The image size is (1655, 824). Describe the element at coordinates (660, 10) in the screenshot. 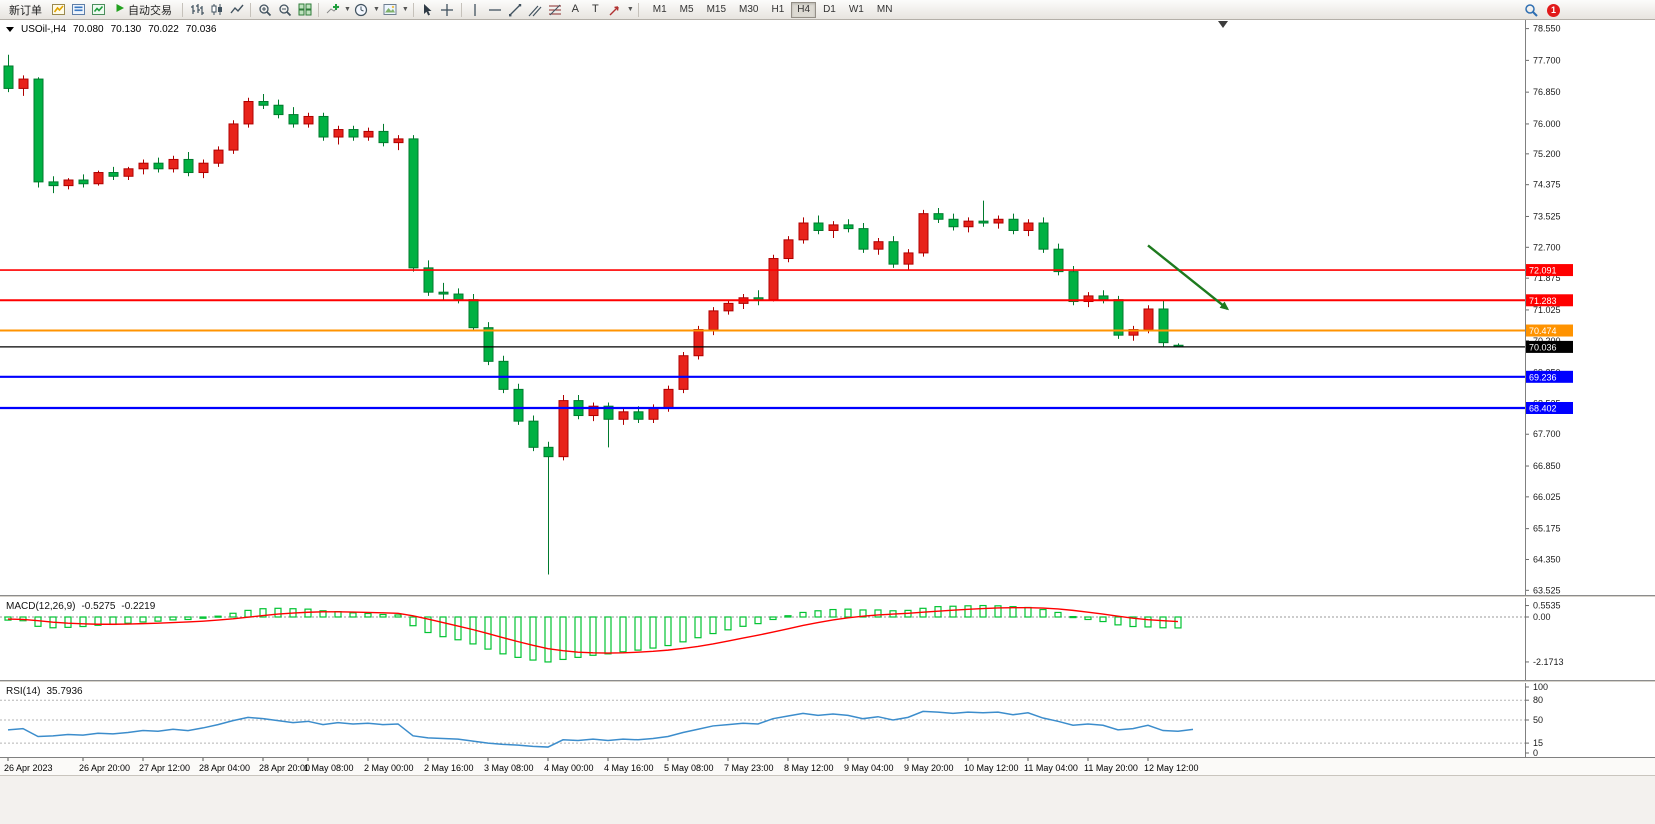

I see `timeframe-m1-button: M1` at that location.